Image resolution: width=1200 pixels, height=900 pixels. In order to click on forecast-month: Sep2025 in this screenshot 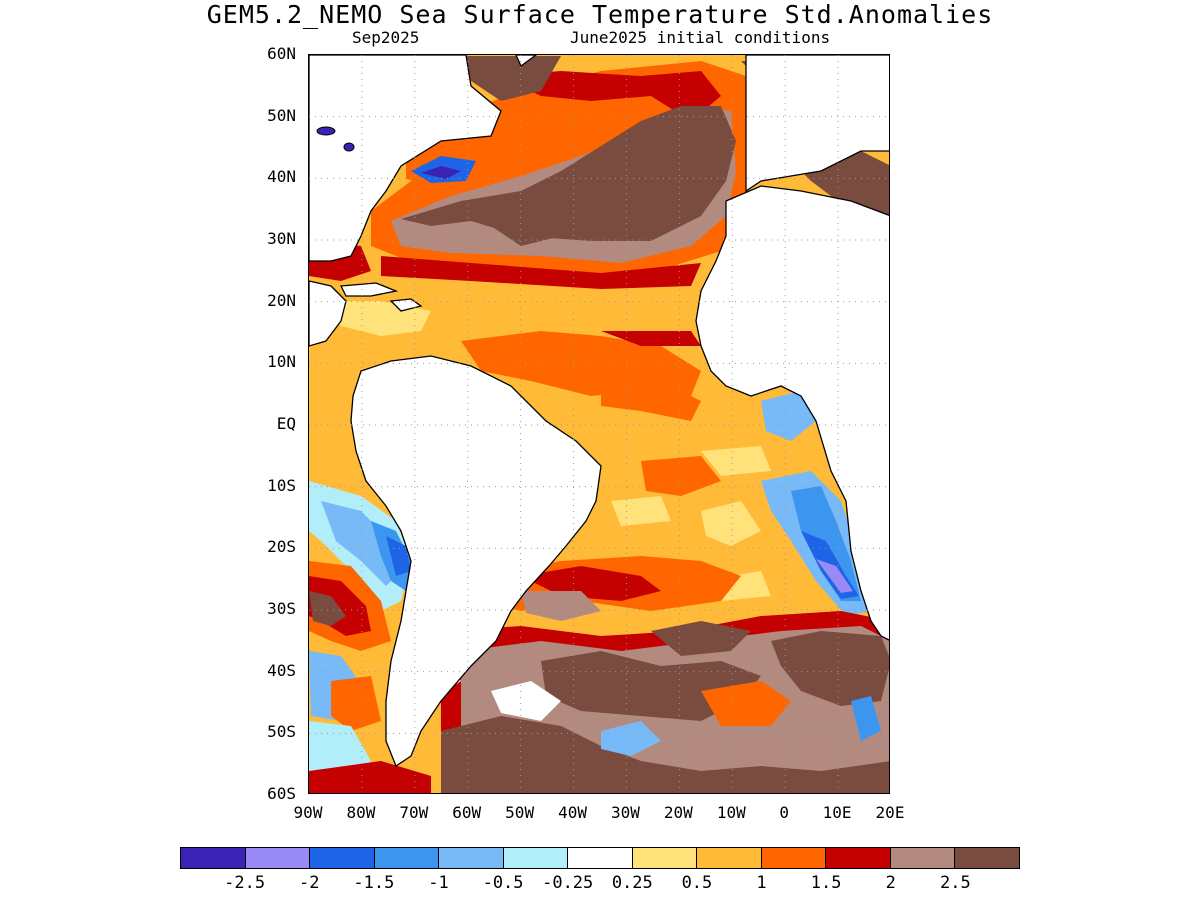, I will do `click(386, 37)`.